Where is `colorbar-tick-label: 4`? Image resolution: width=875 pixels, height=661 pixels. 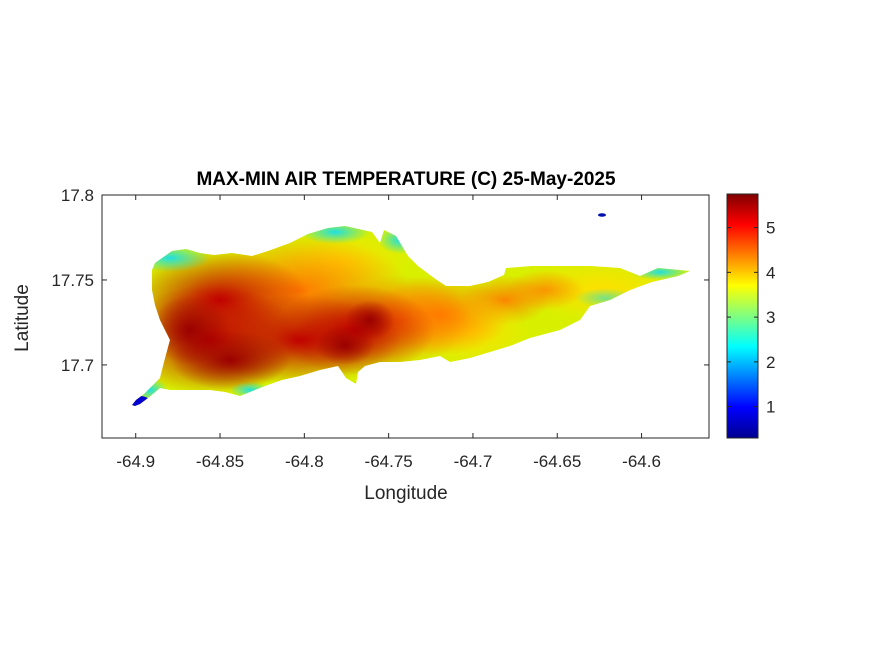
colorbar-tick-label: 4 is located at coordinates (770, 272).